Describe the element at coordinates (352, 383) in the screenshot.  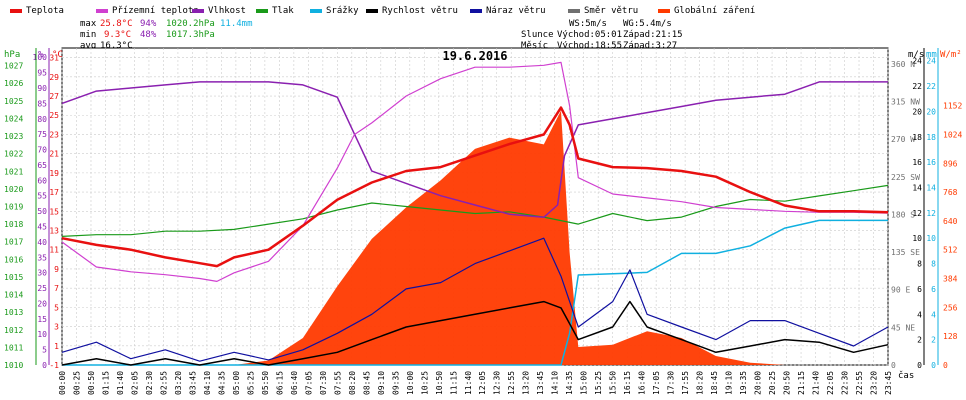
I see `tick-label-time: 08:20` at that location.